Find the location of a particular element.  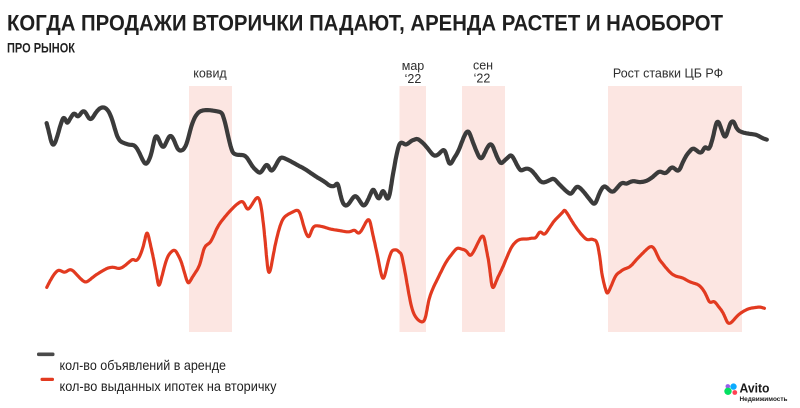

svg-text:кол-во выданных ипотек на втор: кол-во выданных ипотек на вторичку is located at coordinates (168, 386).